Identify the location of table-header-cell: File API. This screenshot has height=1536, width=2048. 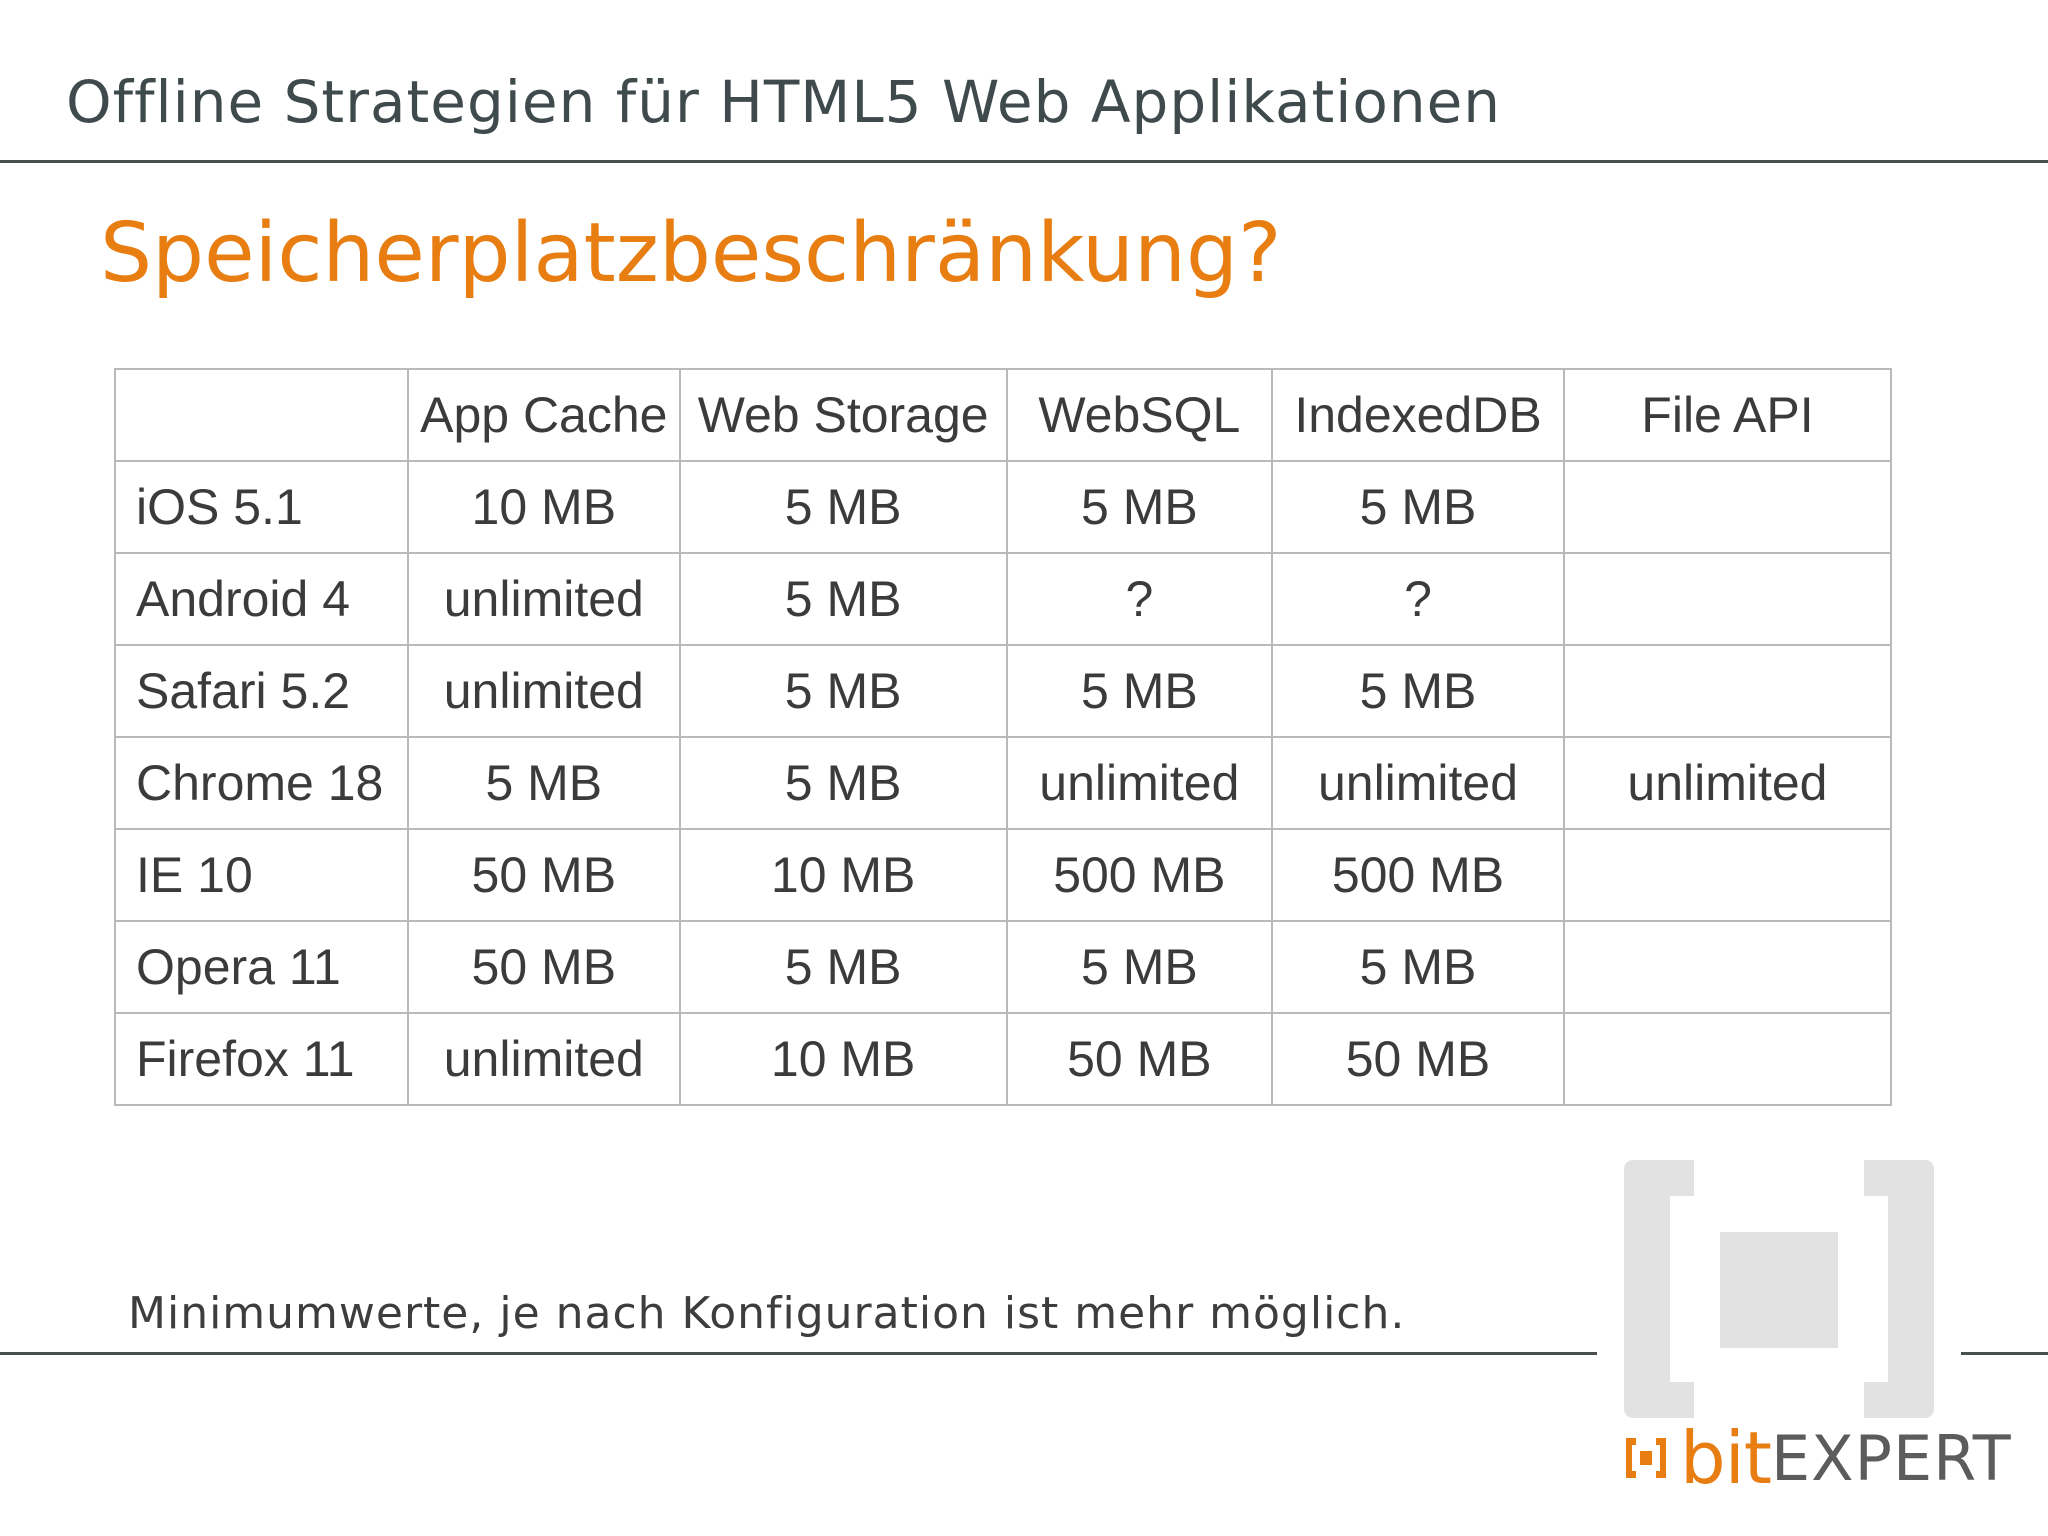
(1727, 415).